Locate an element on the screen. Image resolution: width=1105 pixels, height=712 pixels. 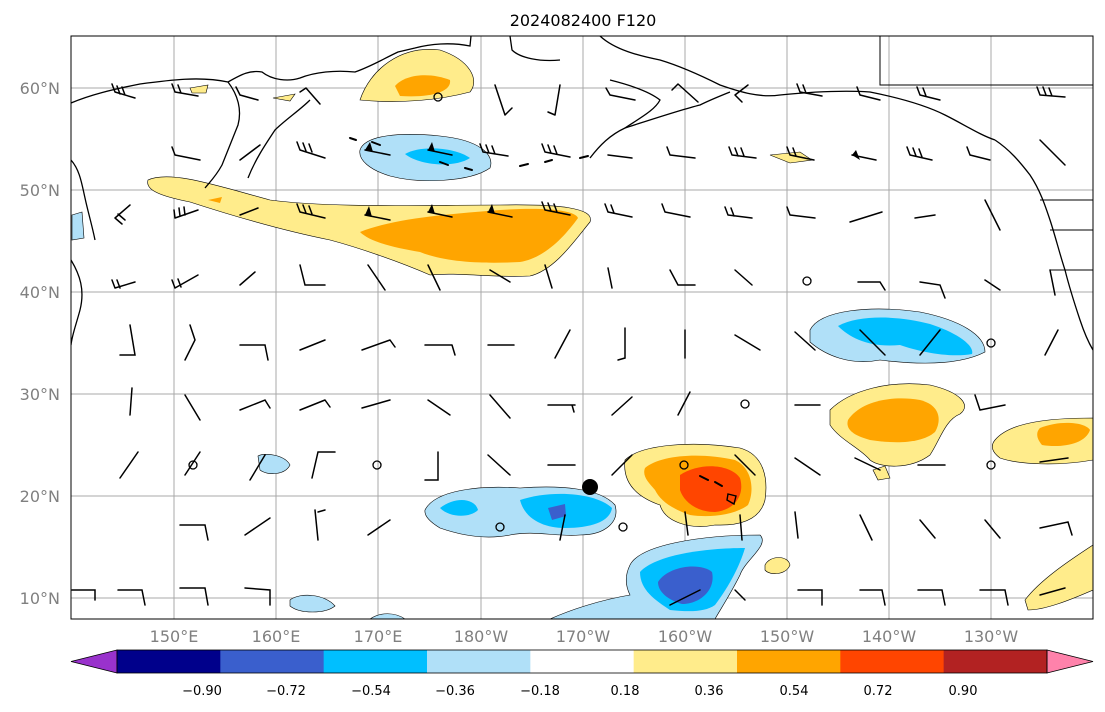
coastline-sakhalin is located at coordinates (83, 200).